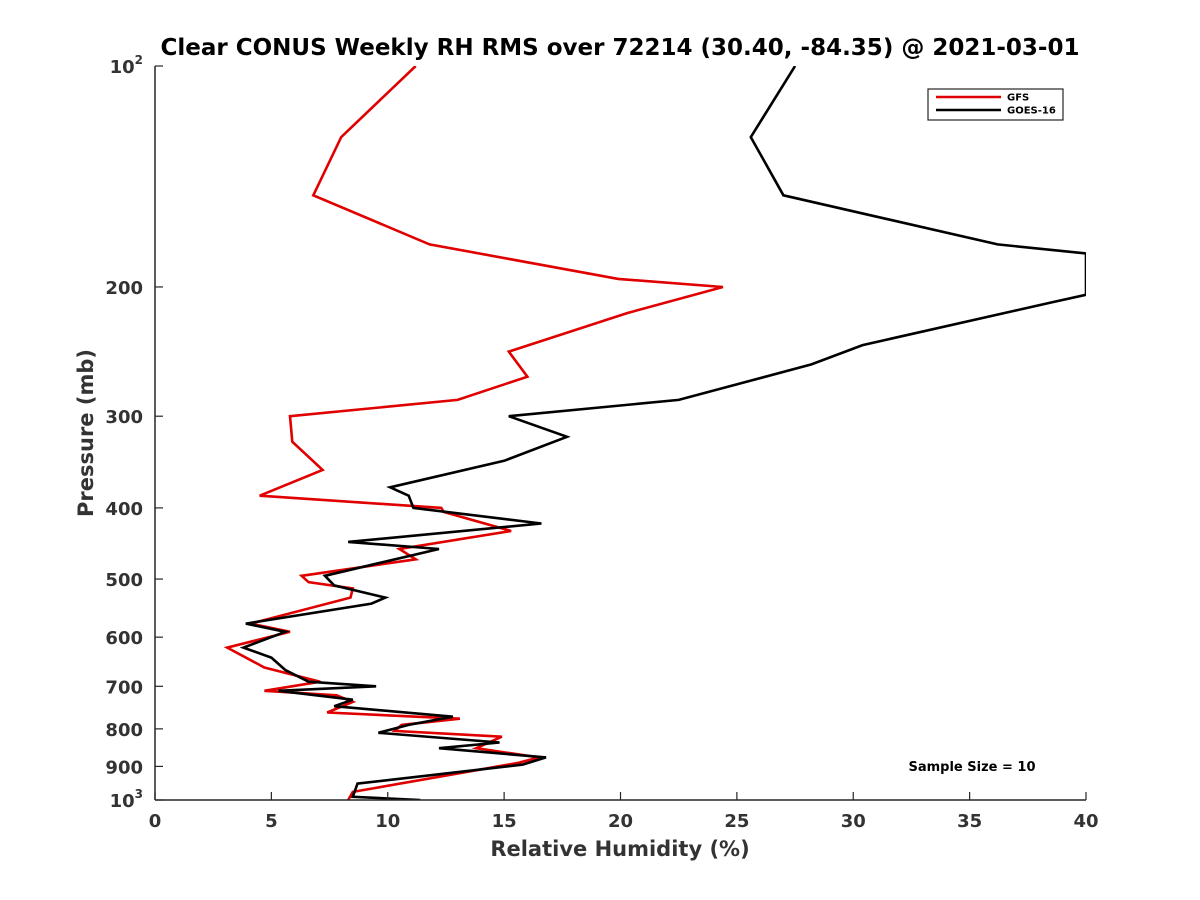  What do you see at coordinates (124, 767) in the screenshot?
I see `y-tick-label: 900` at bounding box center [124, 767].